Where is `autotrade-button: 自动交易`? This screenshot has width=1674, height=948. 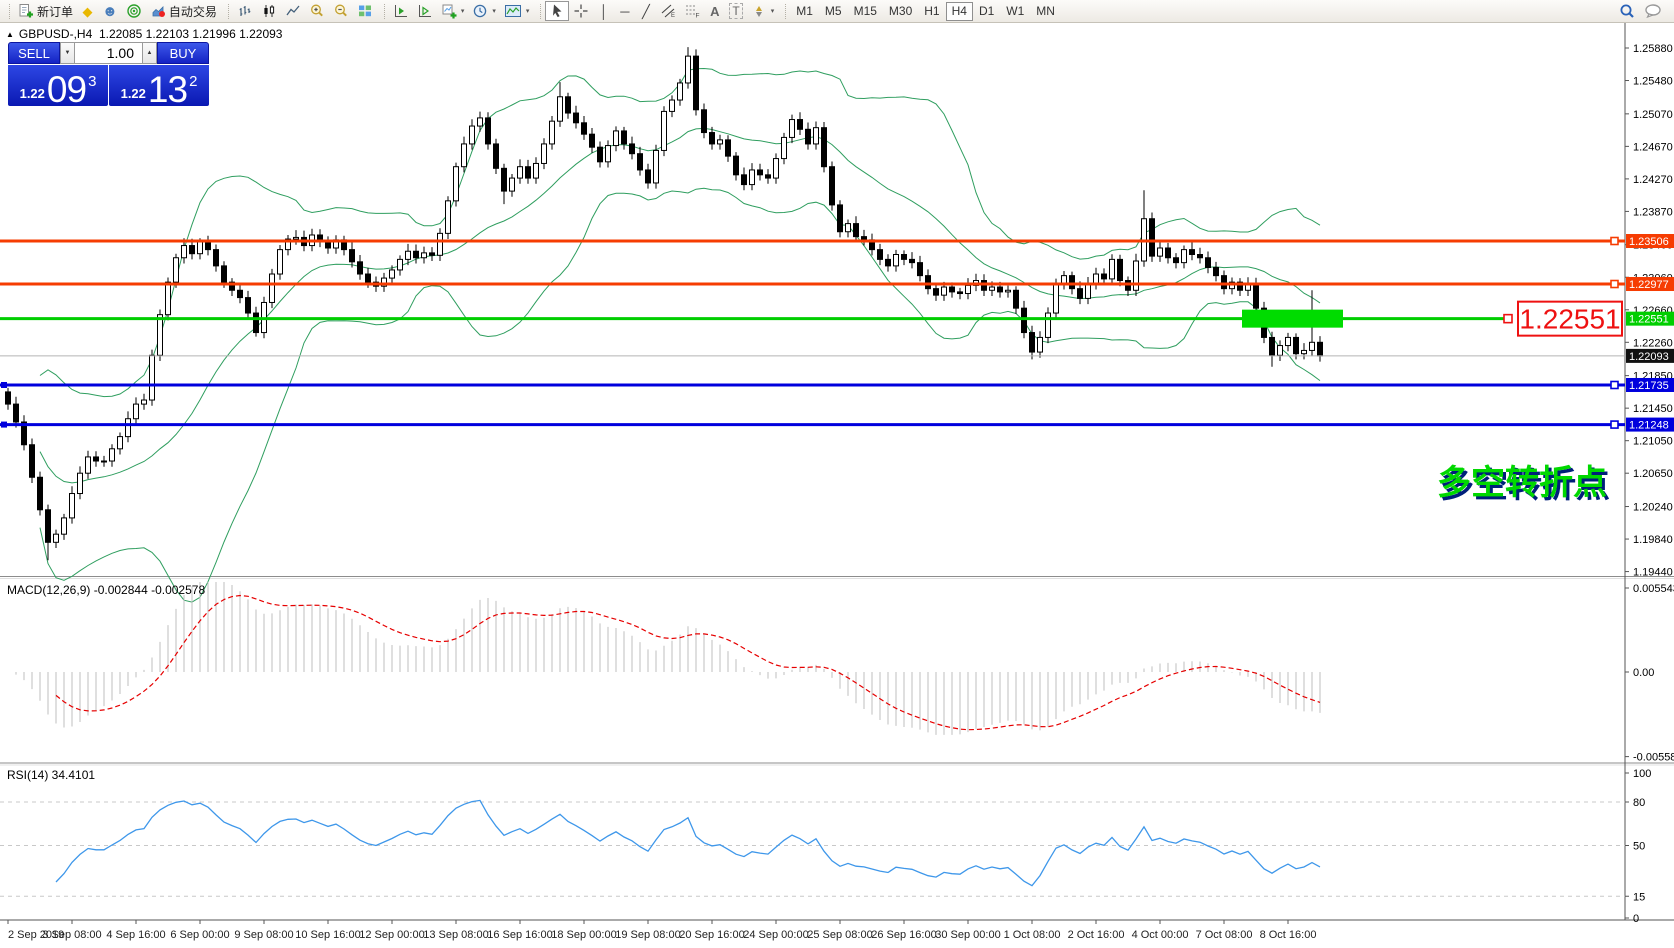
autotrade-button: 自动交易 is located at coordinates (183, 11).